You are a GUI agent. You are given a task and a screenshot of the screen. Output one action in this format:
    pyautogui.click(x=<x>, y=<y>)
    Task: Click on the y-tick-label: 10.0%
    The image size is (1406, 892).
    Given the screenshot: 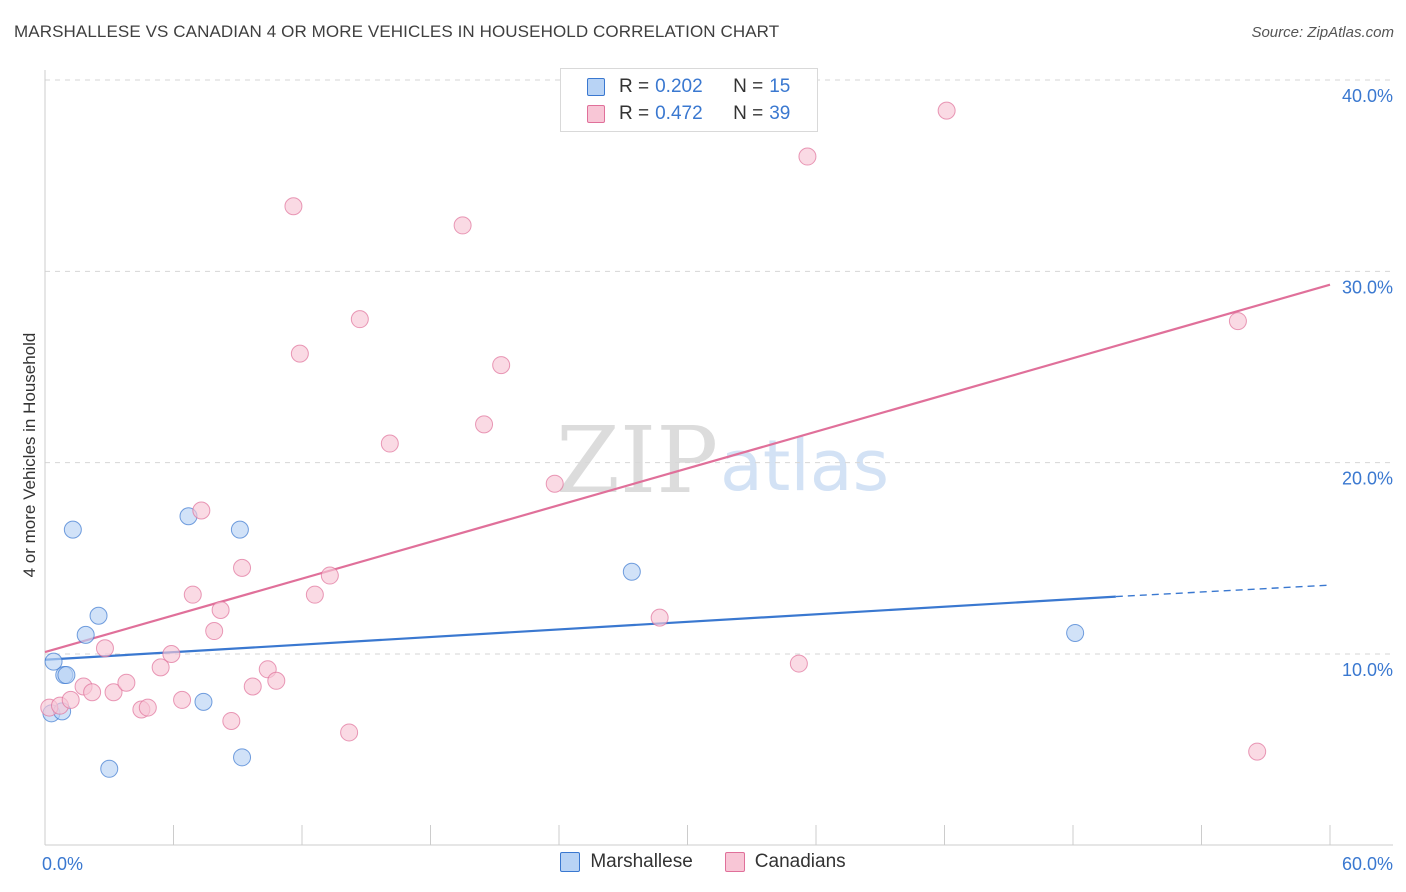 What is the action you would take?
    pyautogui.click(x=1367, y=670)
    